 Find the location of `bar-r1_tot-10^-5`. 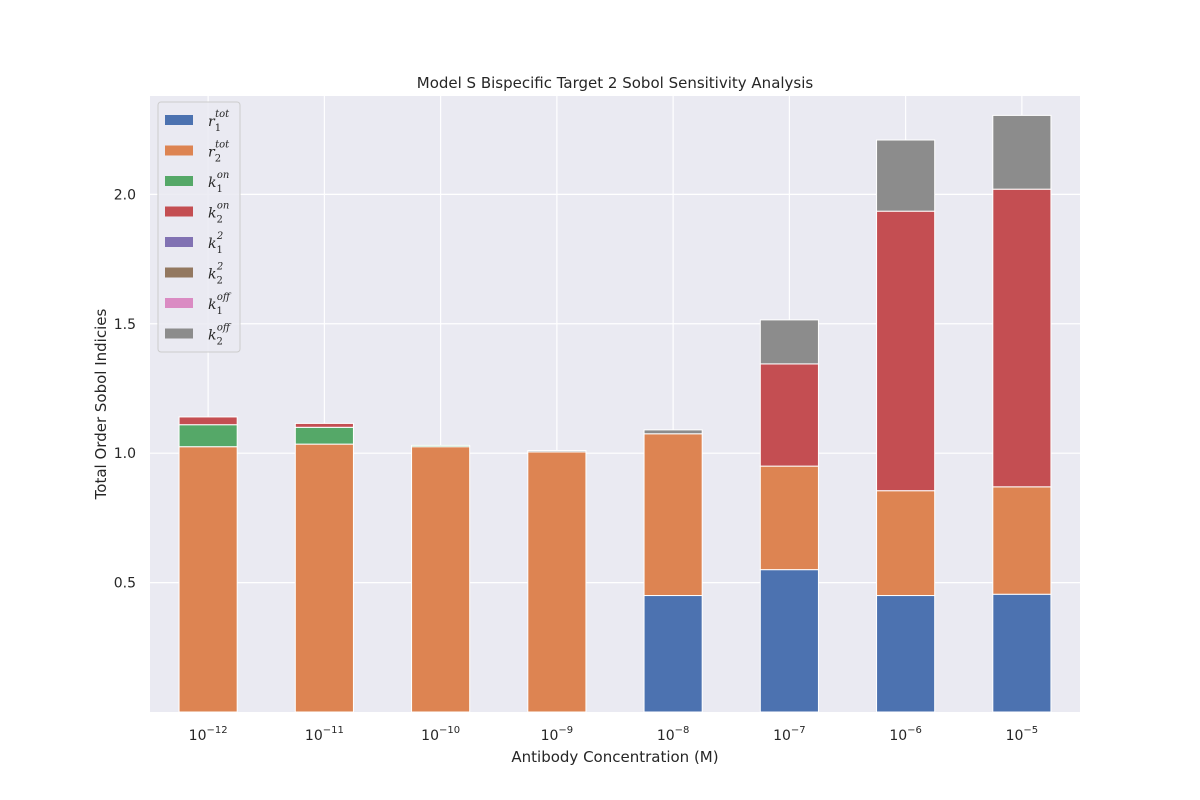

bar-r1_tot-10^-5 is located at coordinates (1022, 653).